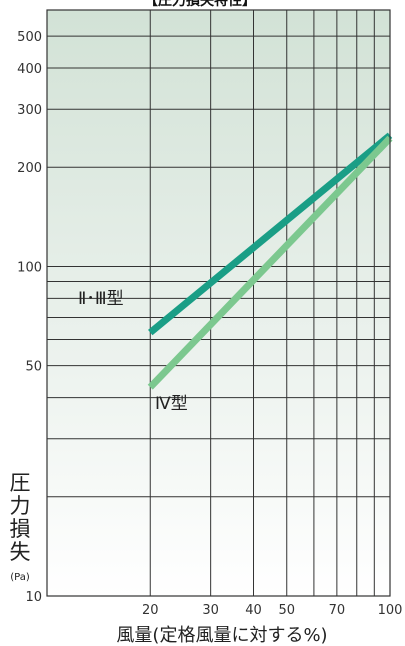  I want to click on y-tick-label-10: 10, so click(33, 597).